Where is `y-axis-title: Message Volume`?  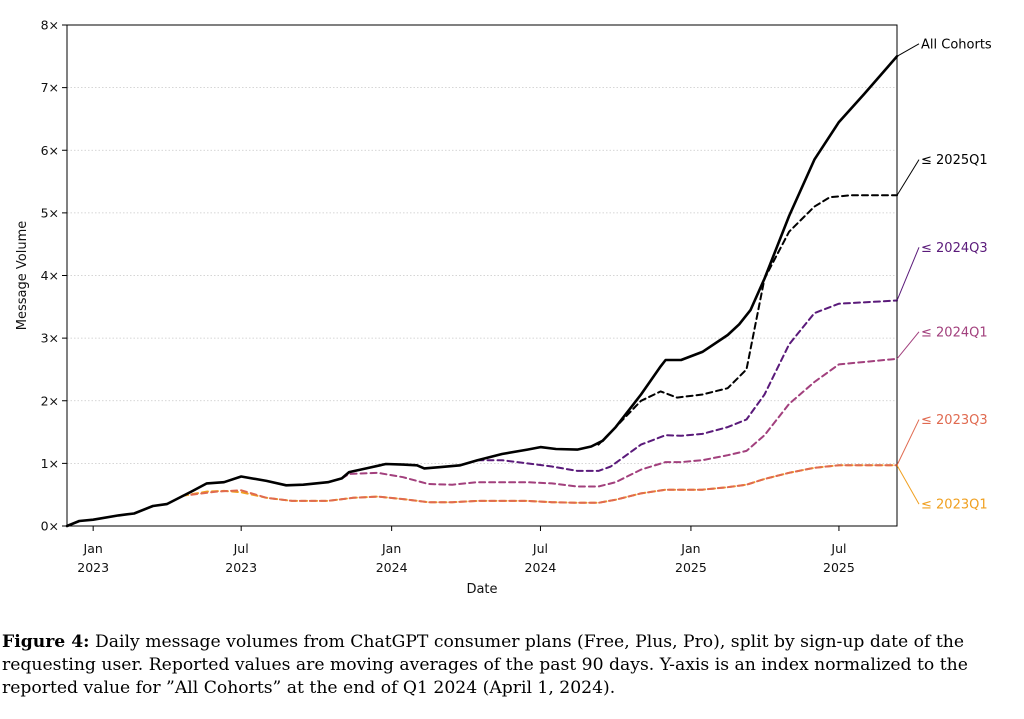
y-axis-title: Message Volume is located at coordinates (22, 275).